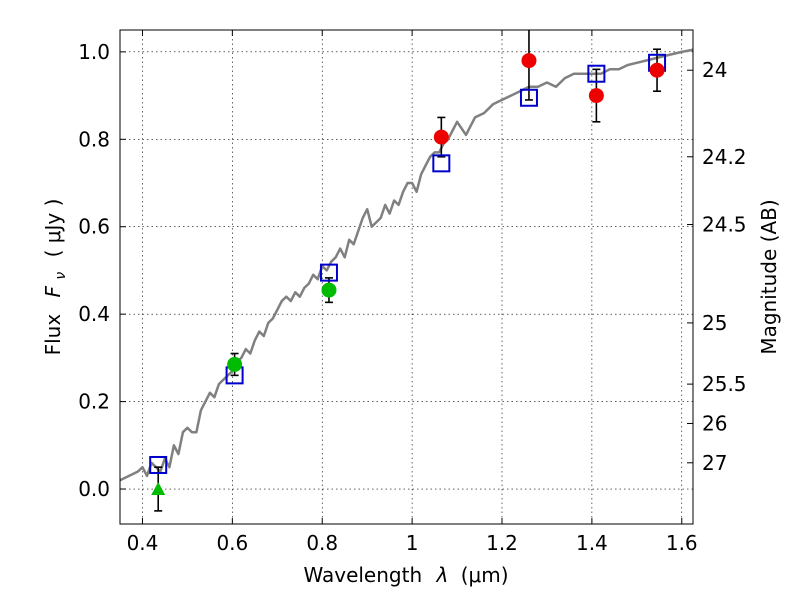 Image resolution: width=800 pixels, height=600 pixels. I want to click on x-tick-label: 1, so click(412, 543).